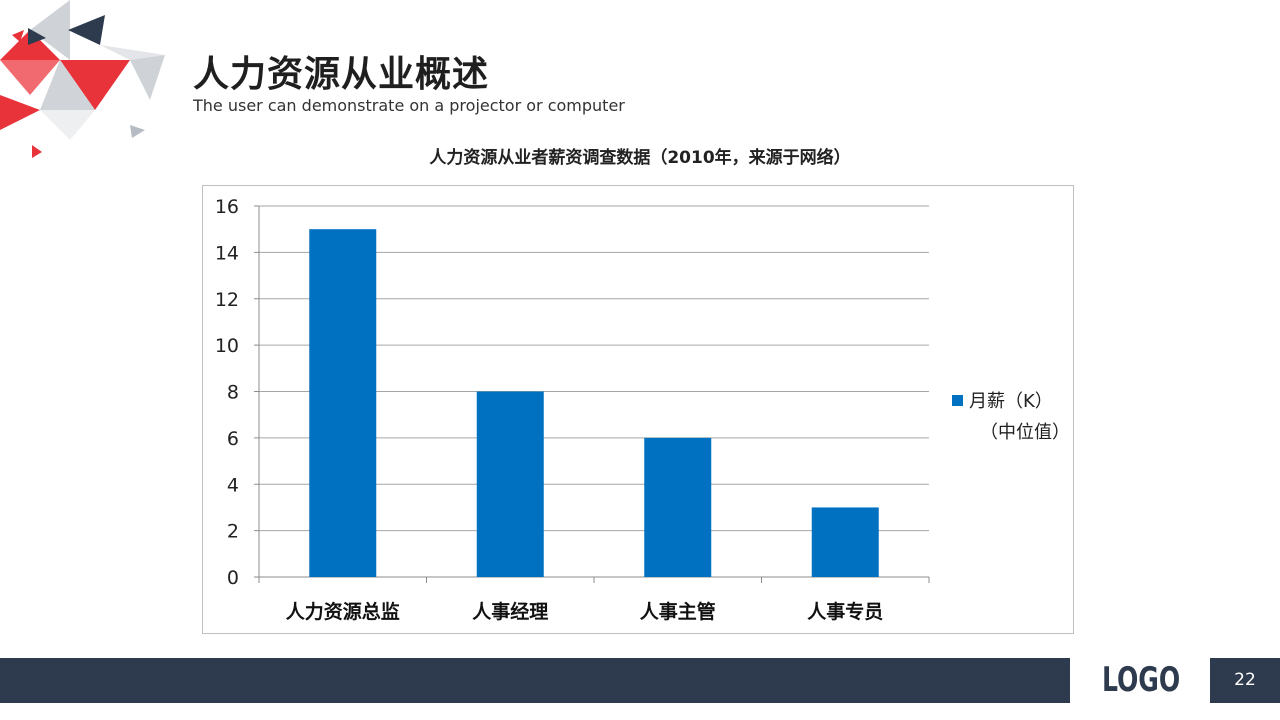  What do you see at coordinates (678, 611) in the screenshot?
I see `x-category-label: 人事主管` at bounding box center [678, 611].